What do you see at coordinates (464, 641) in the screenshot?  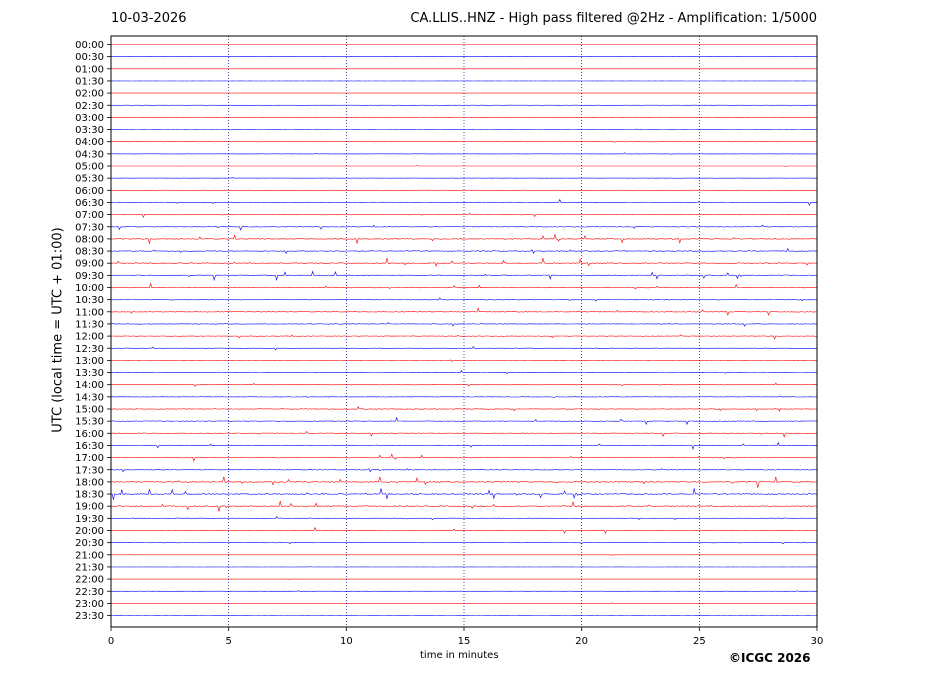 I see `x-tick-label: 15` at bounding box center [464, 641].